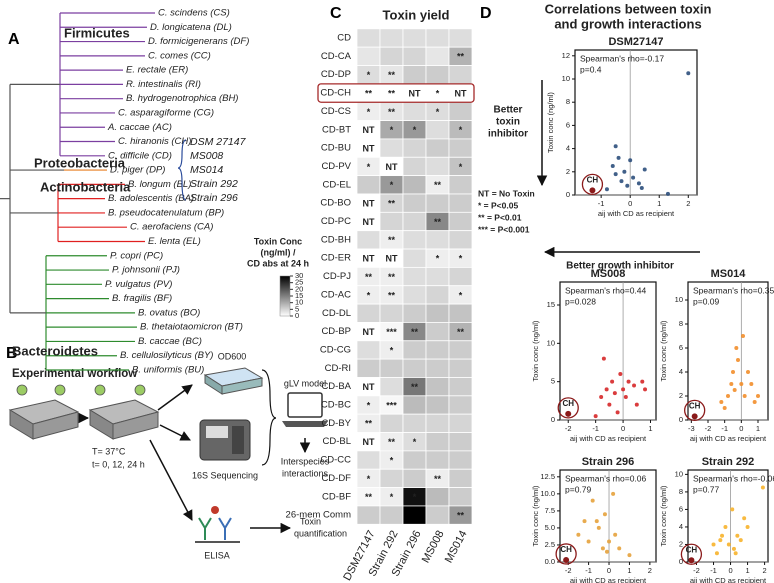 This screenshot has height=583, width=774. Describe the element at coordinates (299, 302) in the screenshot. I see `colorbar-tick-label: 10` at that location.